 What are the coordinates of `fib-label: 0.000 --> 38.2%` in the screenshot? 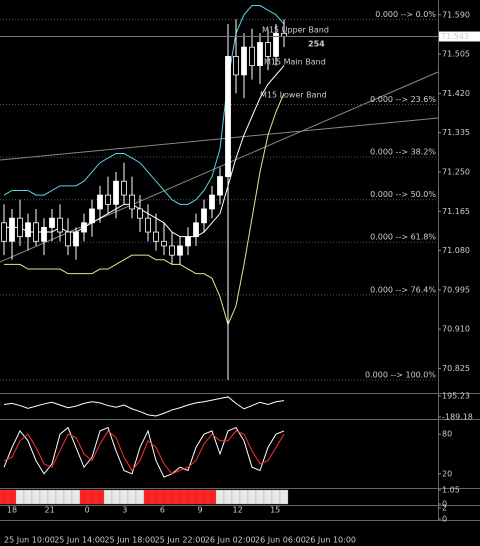 It's located at (403, 152).